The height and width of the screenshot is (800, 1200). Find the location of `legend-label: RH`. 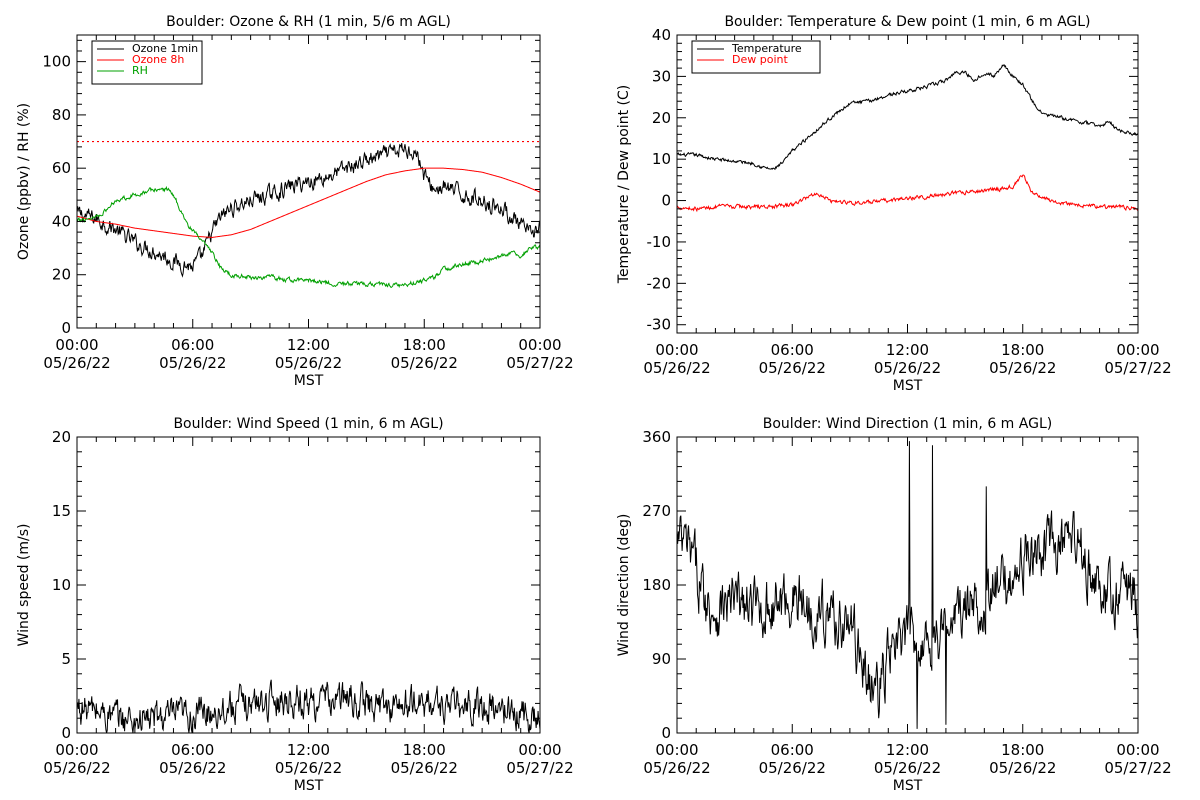

legend-label: RH is located at coordinates (140, 70).